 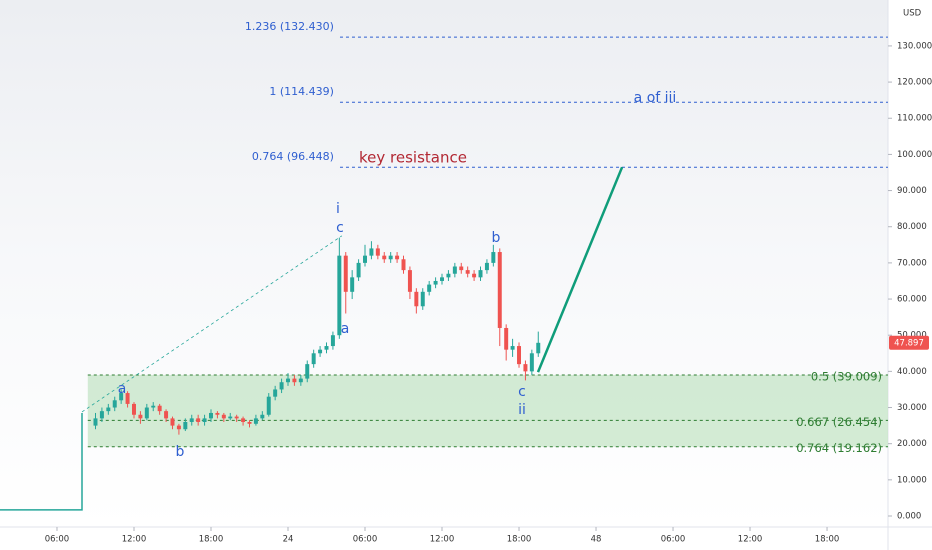 I want to click on y-tick-label: 50.000, so click(x=912, y=336).